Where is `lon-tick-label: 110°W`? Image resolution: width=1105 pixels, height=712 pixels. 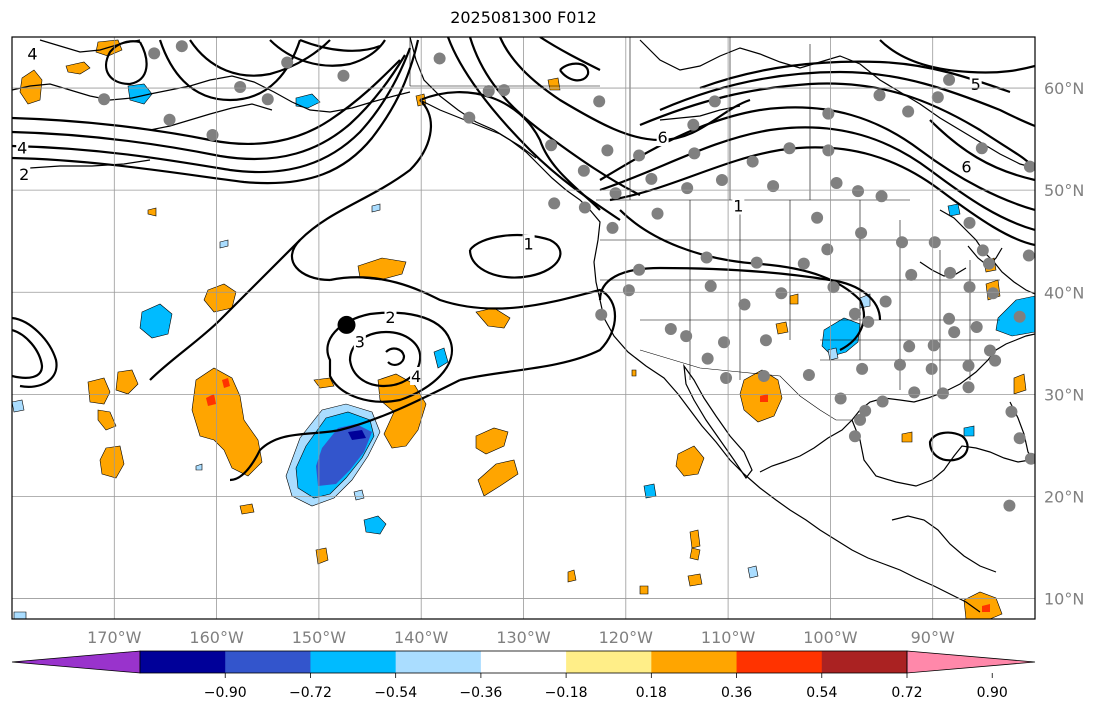
lon-tick-label: 110°W is located at coordinates (728, 637).